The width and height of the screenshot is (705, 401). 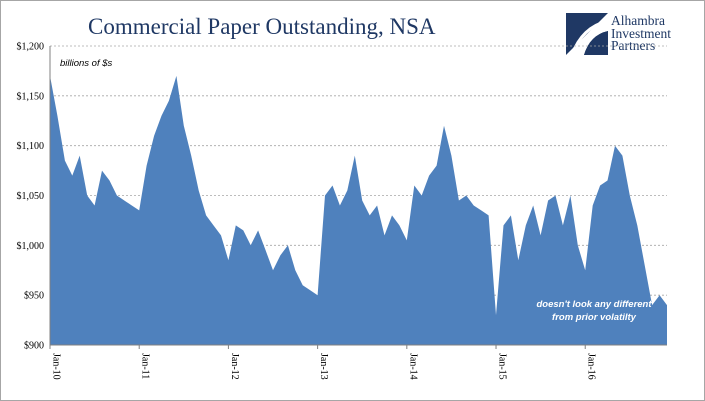 What do you see at coordinates (594, 317) in the screenshot?
I see `annotation-line: from prior volatilty` at bounding box center [594, 317].